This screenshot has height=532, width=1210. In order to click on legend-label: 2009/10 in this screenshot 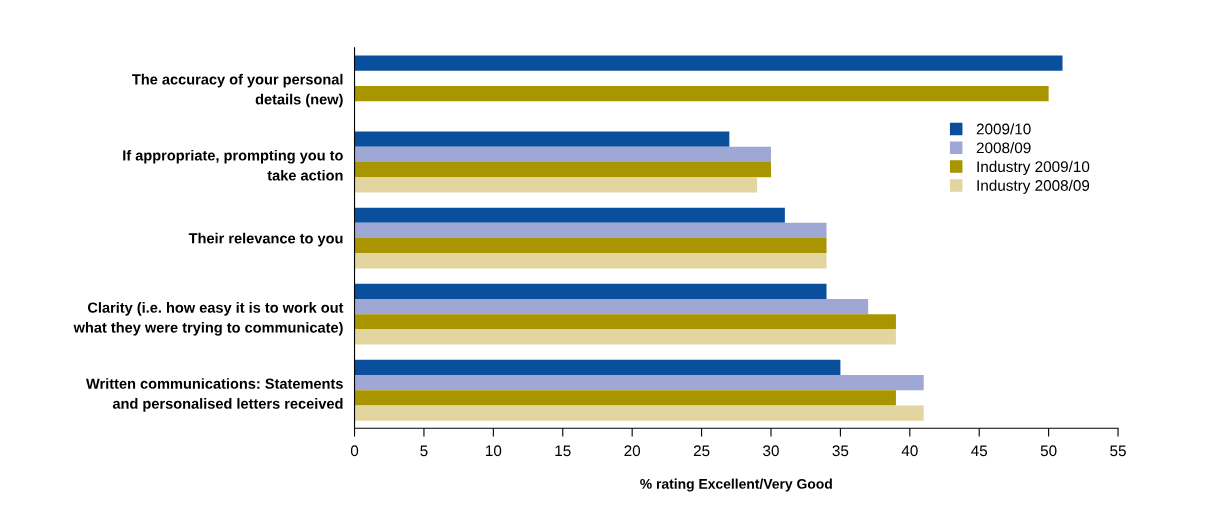, I will do `click(1003, 129)`.